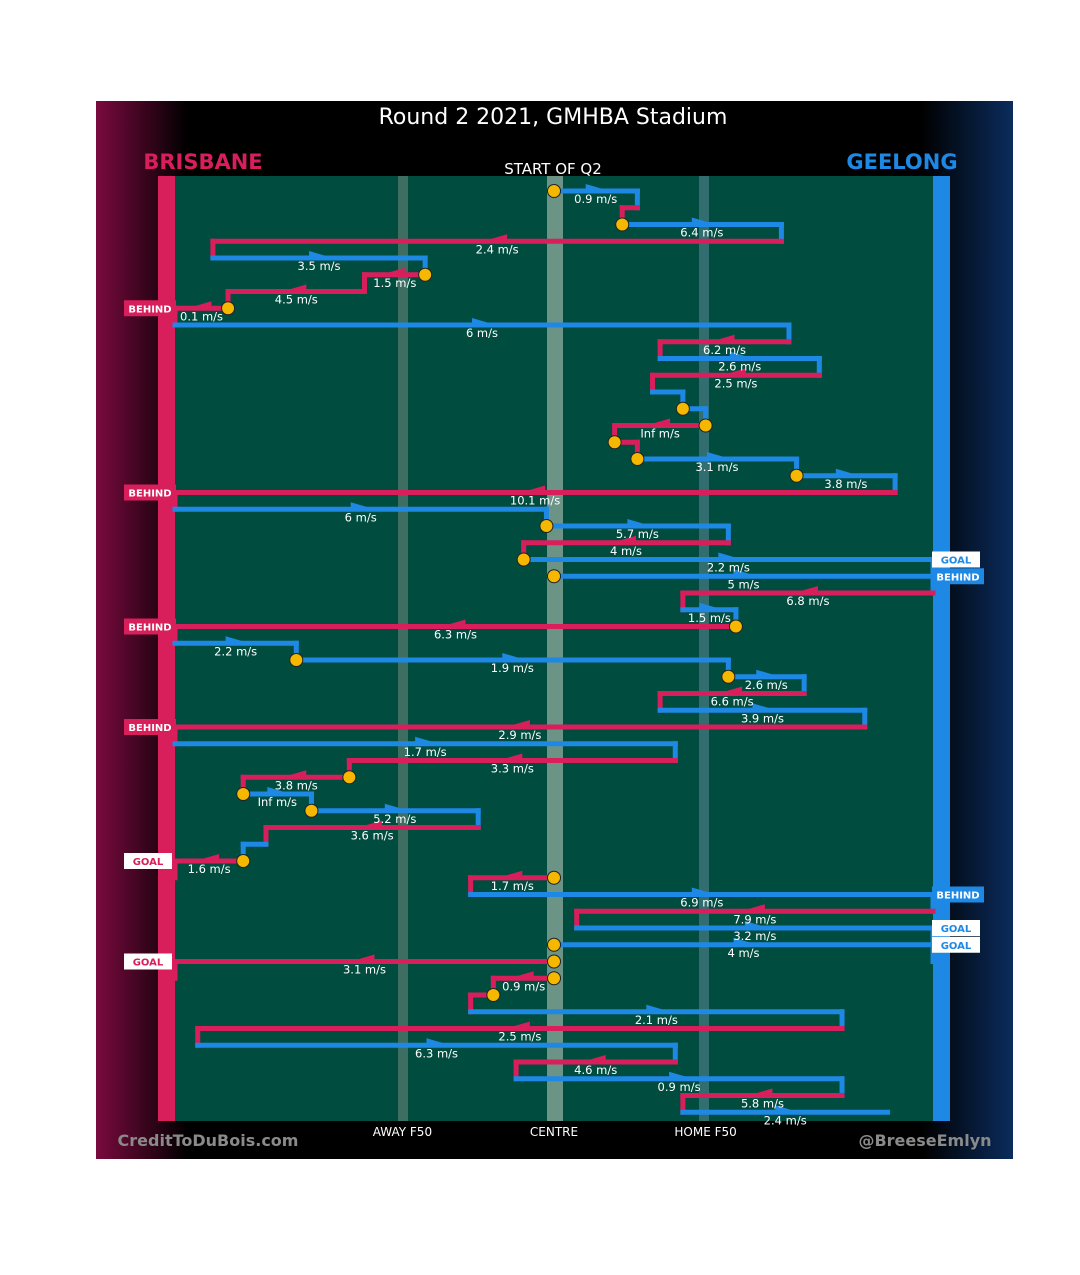 This screenshot has height=1275, width=1080. Describe the element at coordinates (901, 162) in the screenshot. I see `geelong-team-label: GEELONG` at that location.